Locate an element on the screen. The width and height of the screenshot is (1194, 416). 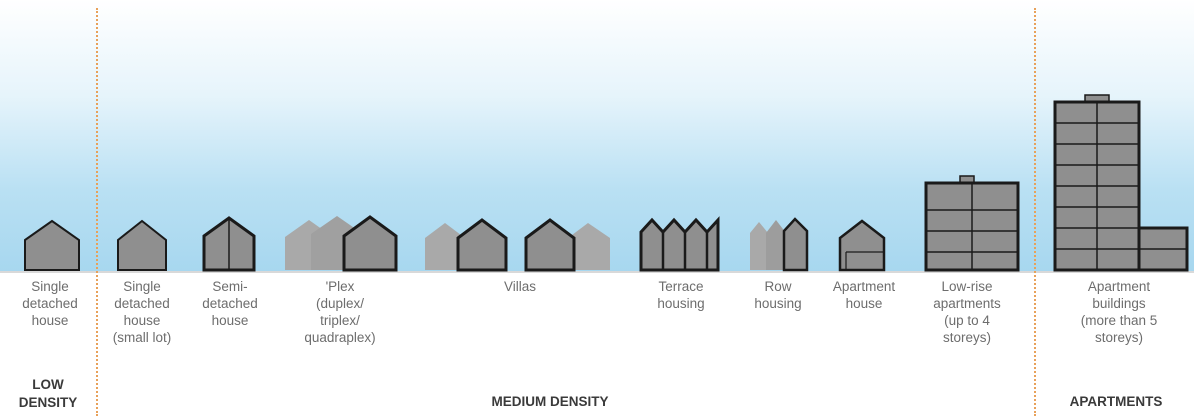
semi-detached-house-icon is located at coordinates (229, 244).